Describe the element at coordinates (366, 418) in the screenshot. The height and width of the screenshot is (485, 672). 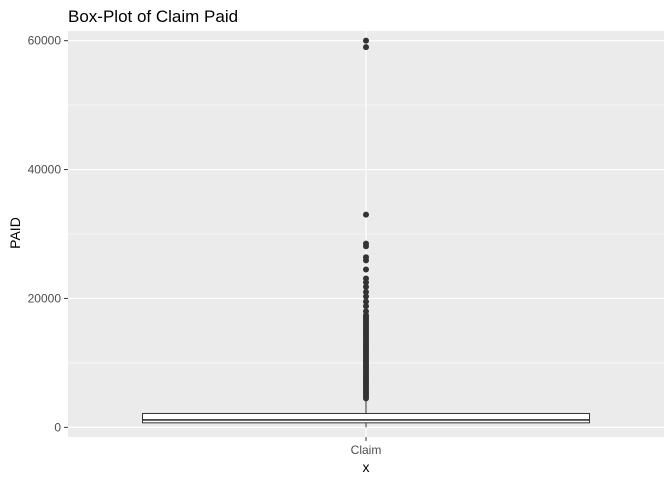
I see `box-iqr` at that location.